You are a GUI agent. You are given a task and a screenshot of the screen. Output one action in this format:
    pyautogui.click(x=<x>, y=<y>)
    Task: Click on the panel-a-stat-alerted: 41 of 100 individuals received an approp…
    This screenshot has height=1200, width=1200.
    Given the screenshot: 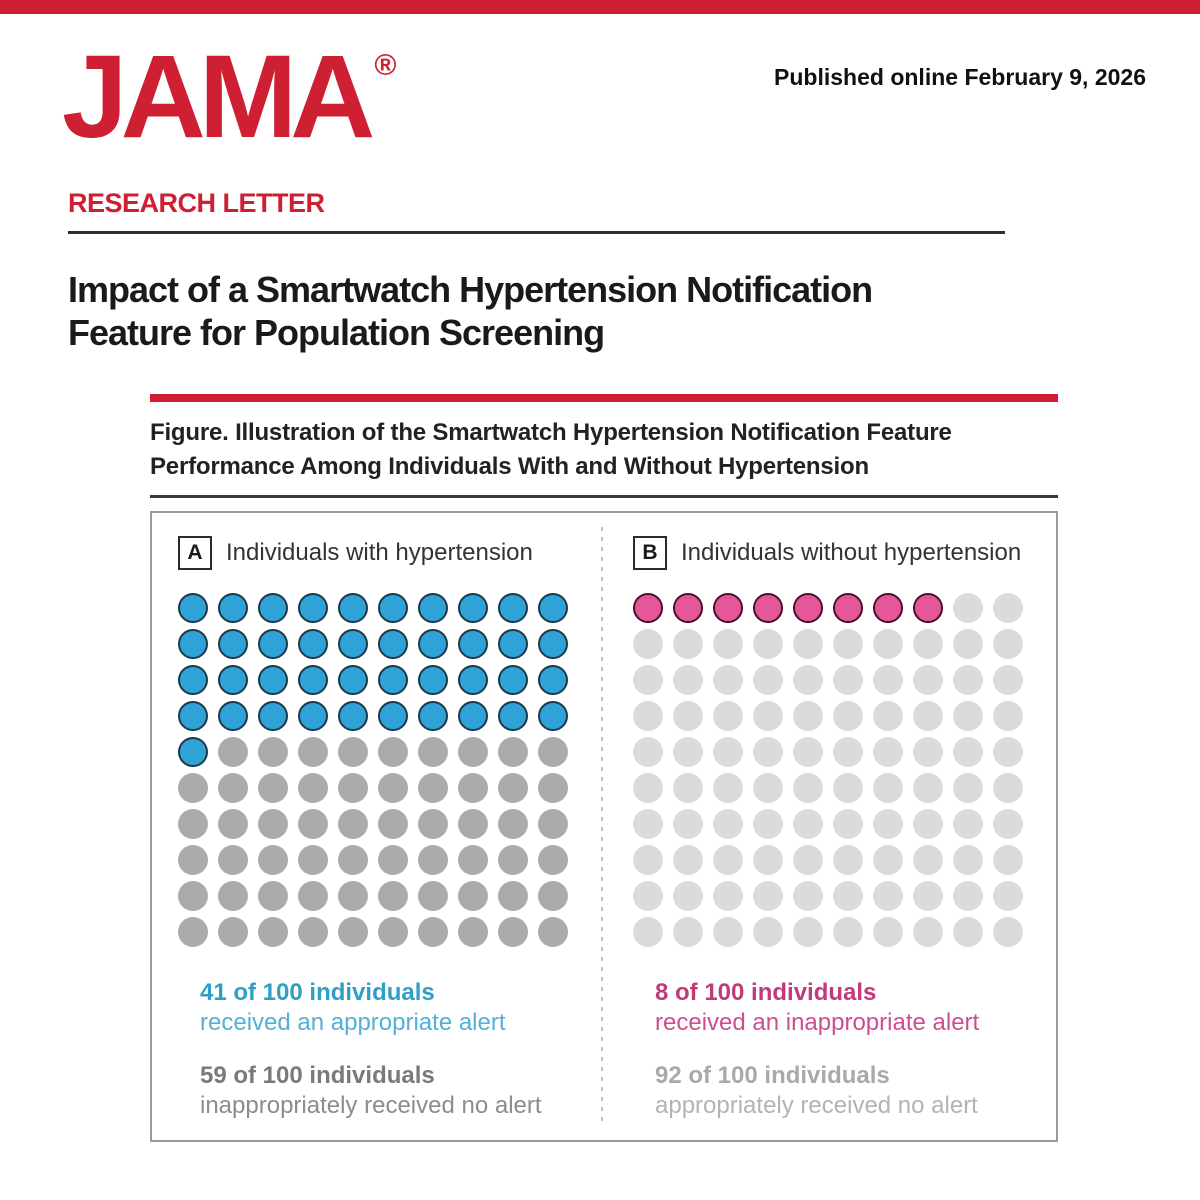 What is the action you would take?
    pyautogui.click(x=400, y=1007)
    